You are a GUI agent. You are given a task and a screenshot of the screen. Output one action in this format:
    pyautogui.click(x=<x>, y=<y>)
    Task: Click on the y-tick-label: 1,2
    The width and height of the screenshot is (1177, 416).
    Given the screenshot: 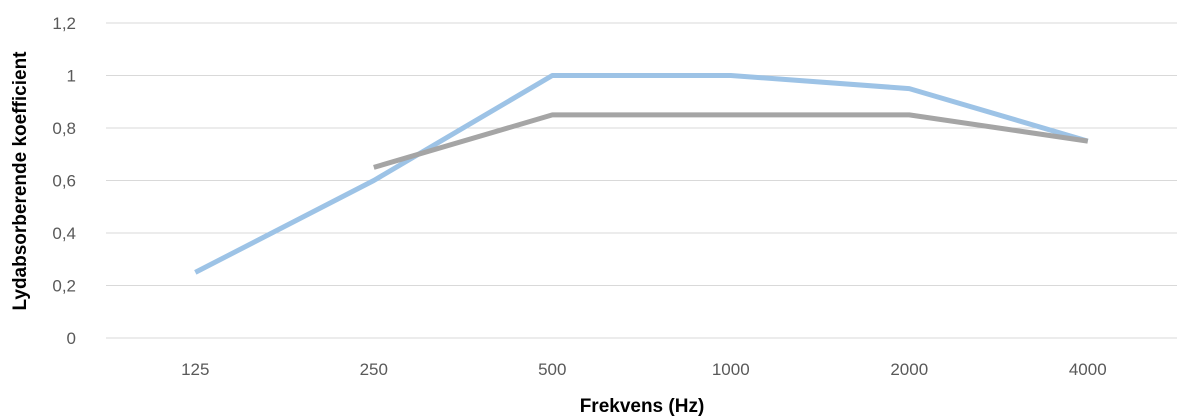 What is the action you would take?
    pyautogui.click(x=64, y=23)
    